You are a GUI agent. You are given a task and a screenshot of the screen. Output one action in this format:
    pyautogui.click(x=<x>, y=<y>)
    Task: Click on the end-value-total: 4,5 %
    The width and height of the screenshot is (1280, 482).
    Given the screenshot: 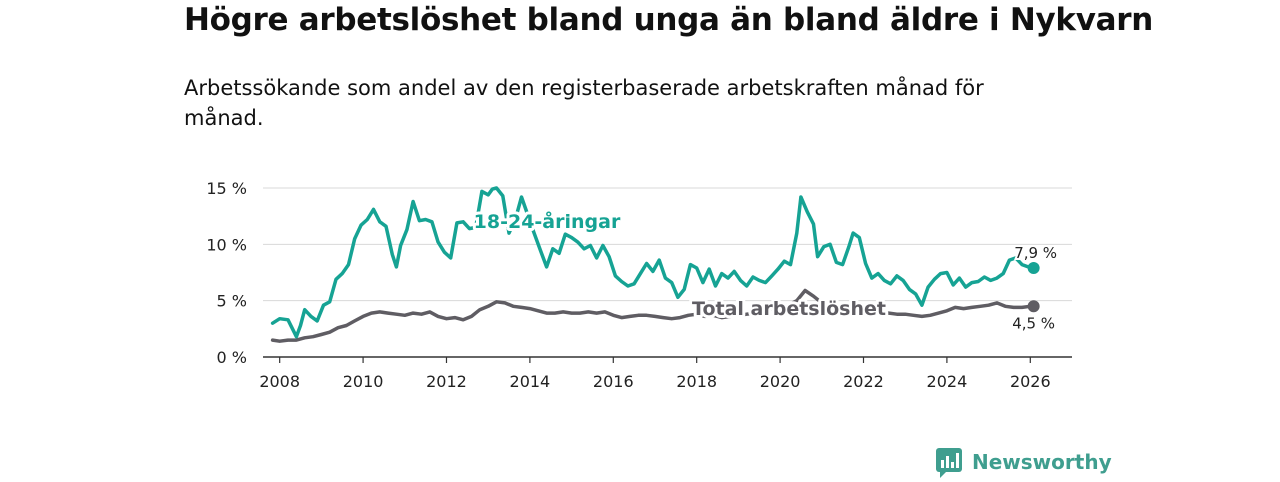 What is the action you would take?
    pyautogui.click(x=1033, y=323)
    